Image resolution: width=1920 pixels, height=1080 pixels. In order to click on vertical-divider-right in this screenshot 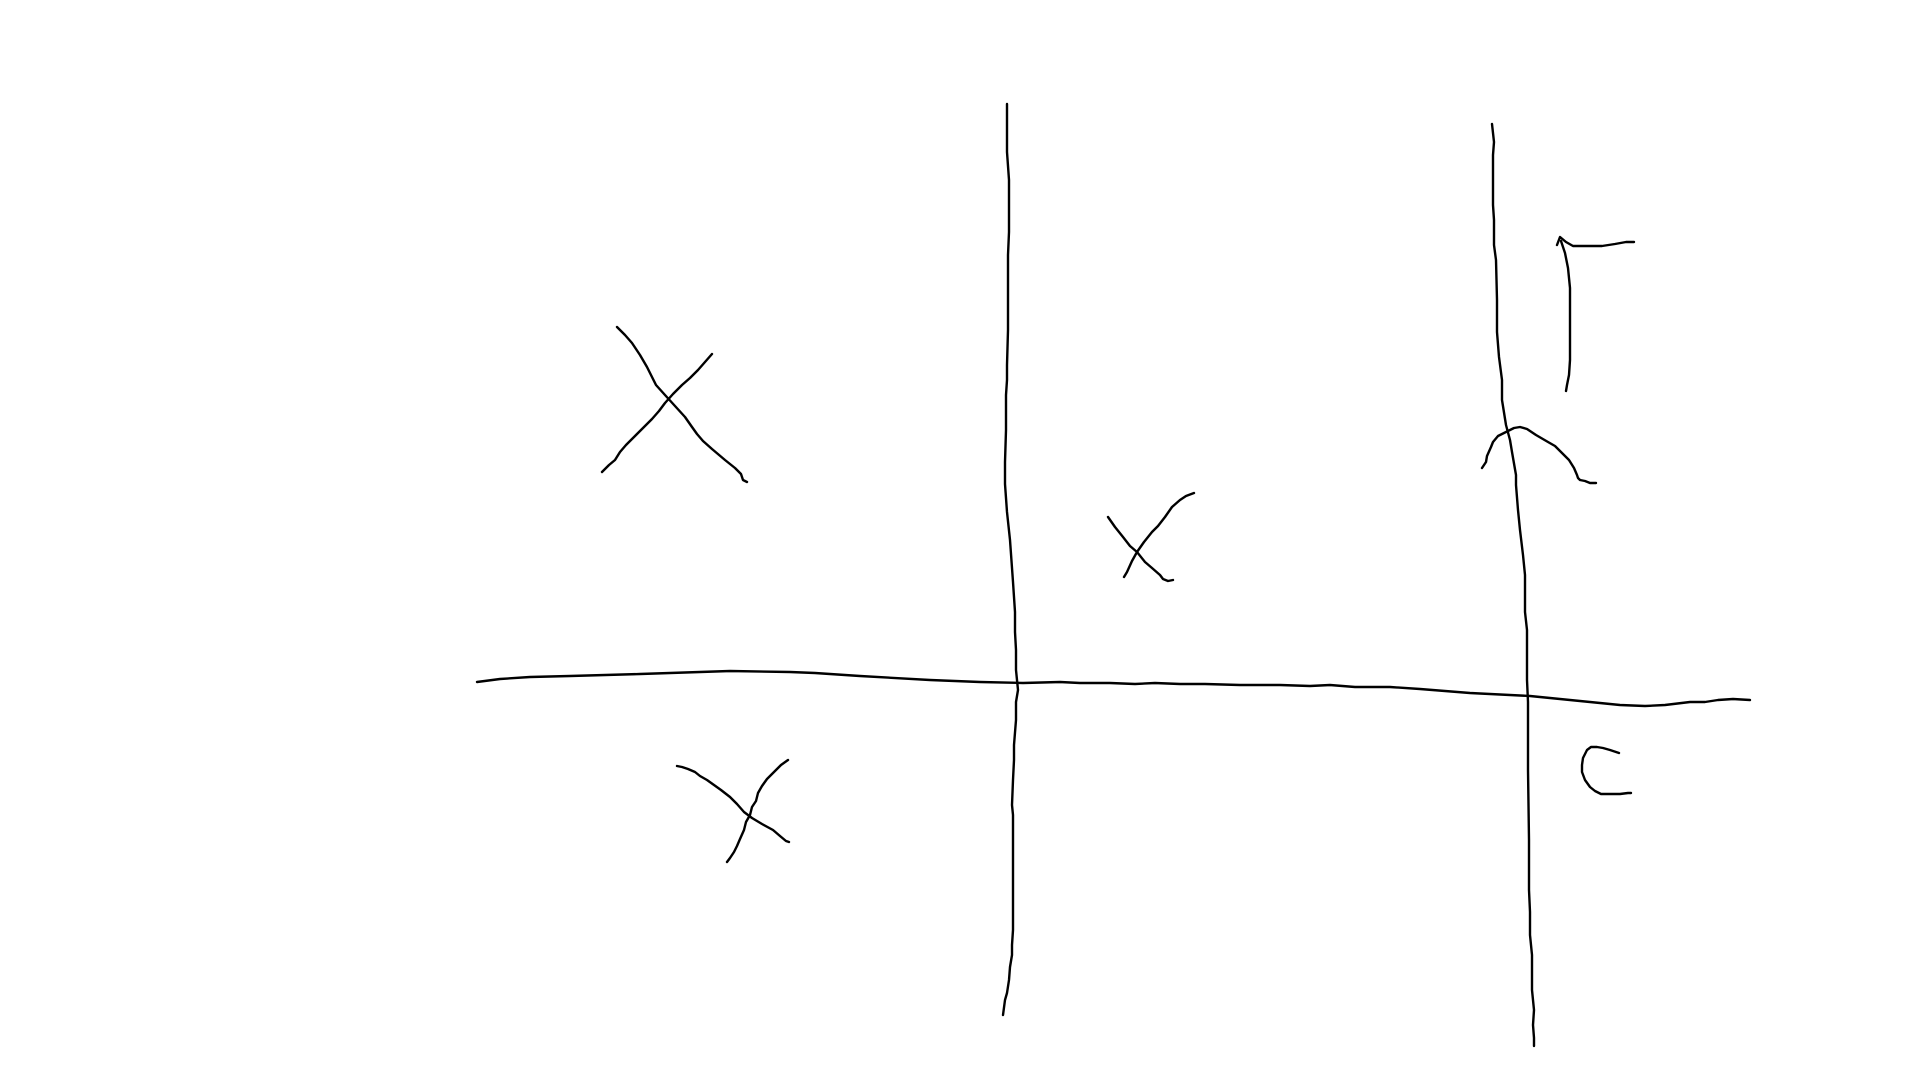, I will do `click(1513, 585)`.